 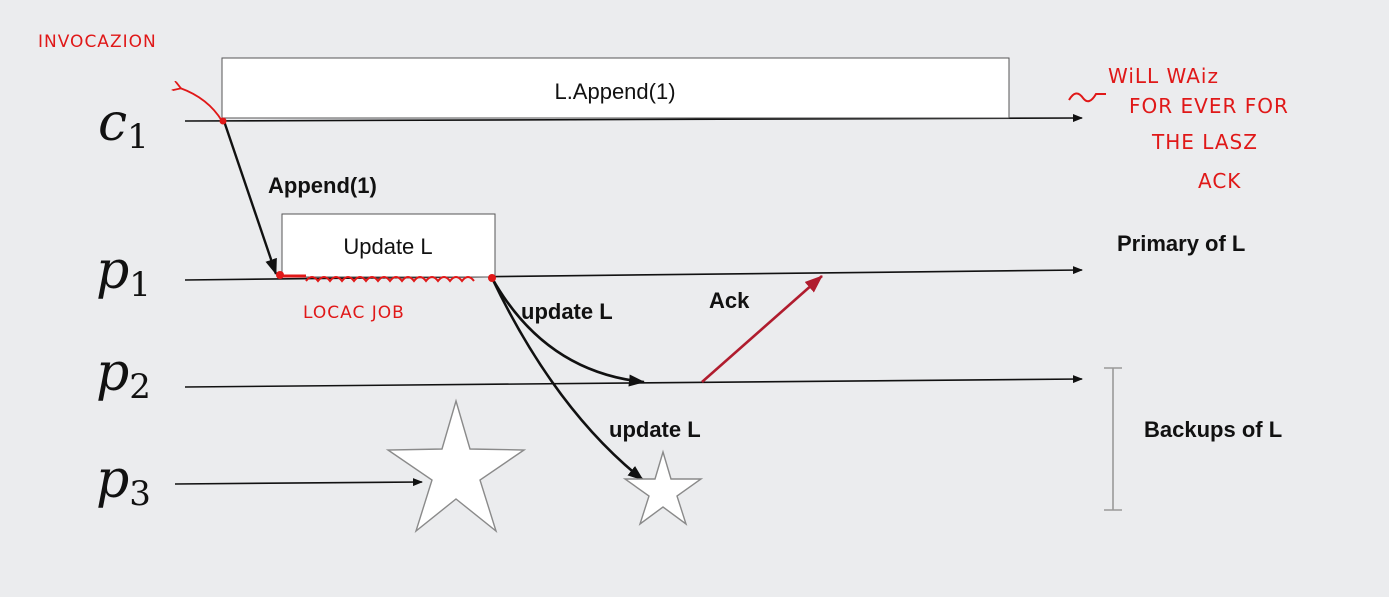 What do you see at coordinates (112, 271) in the screenshot?
I see `p1-name: p` at bounding box center [112, 271].